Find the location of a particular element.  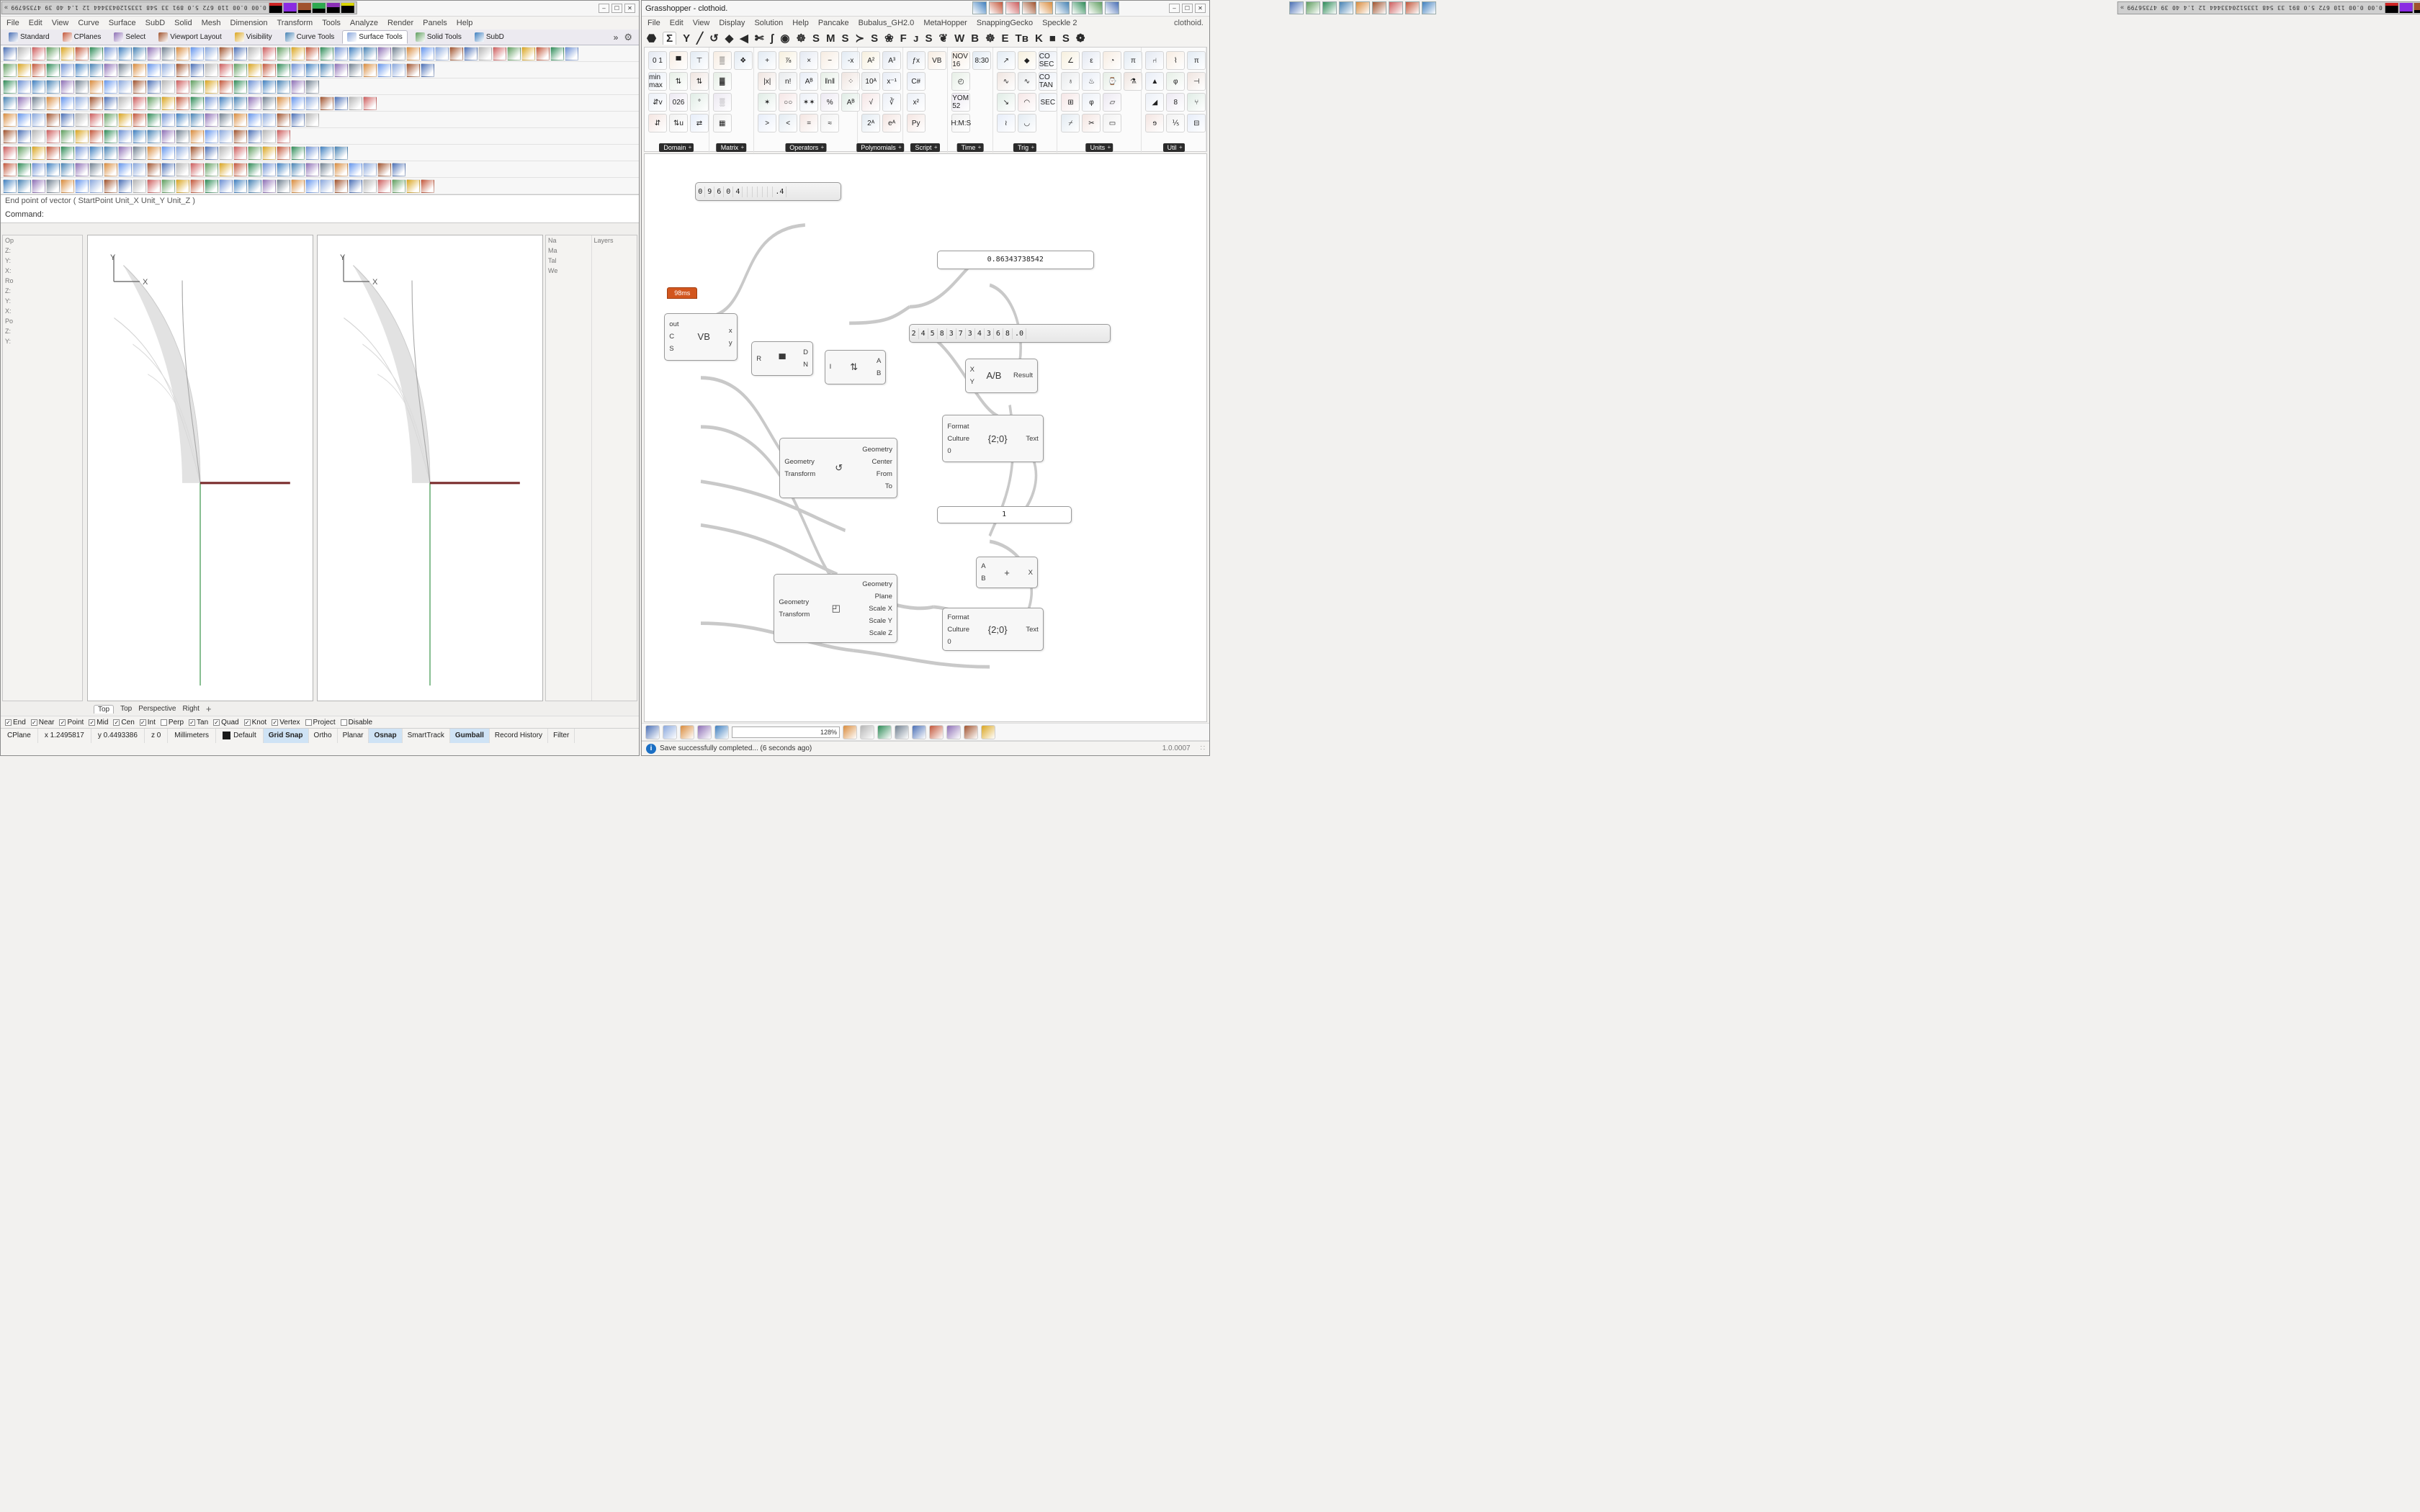

osnap-disable: Disable is located at coordinates (356, 722).